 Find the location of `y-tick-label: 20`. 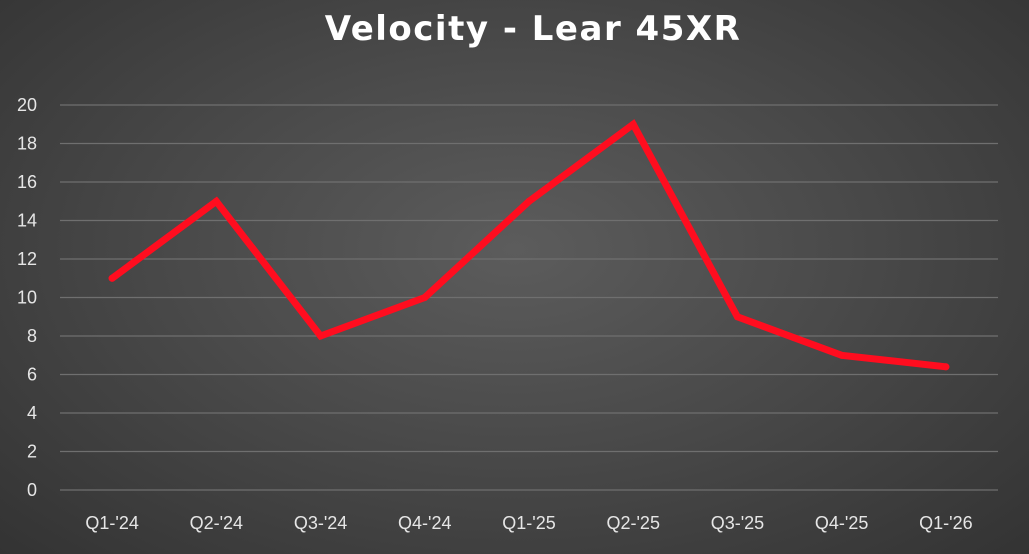

y-tick-label: 20 is located at coordinates (27, 105).